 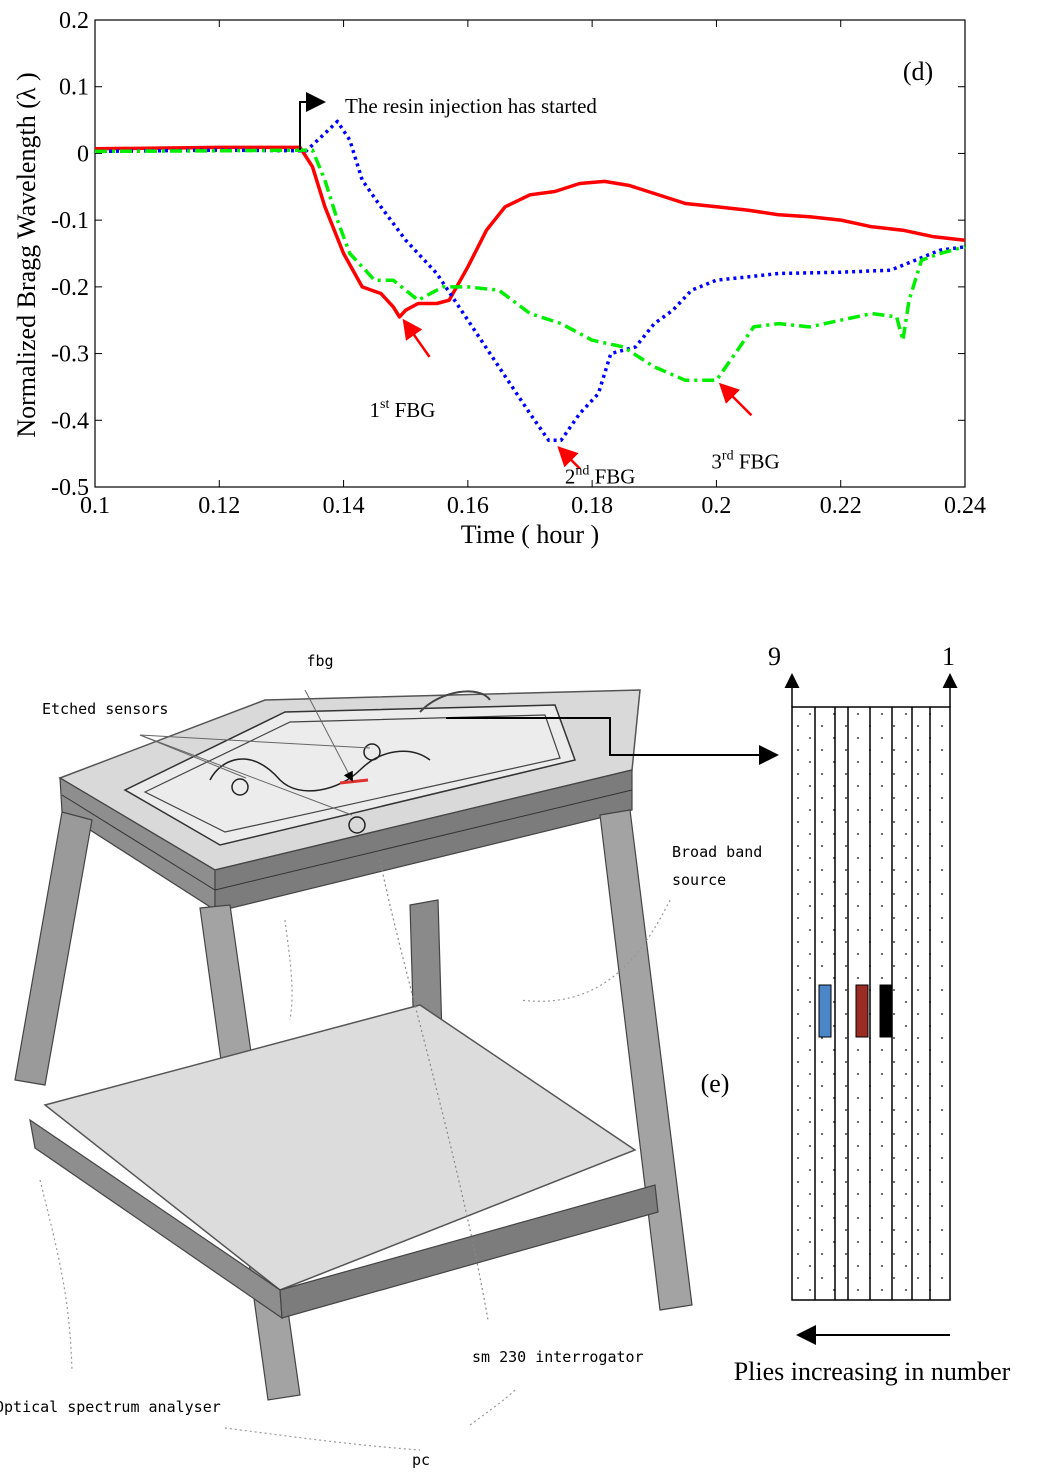 I want to click on ply-label-1: 1, so click(x=948, y=656).